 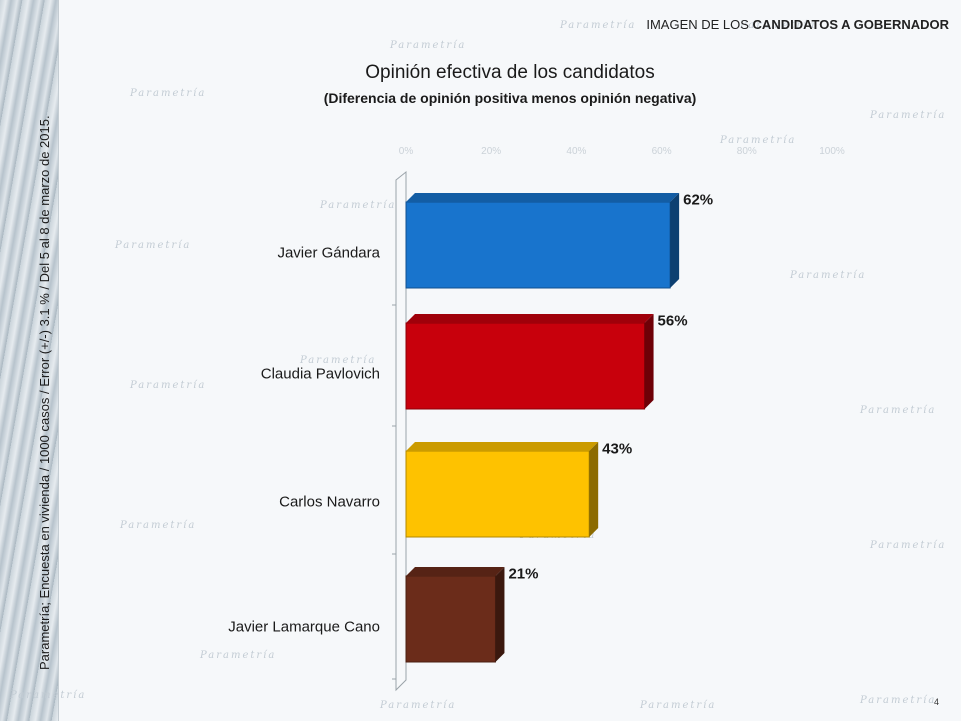 What do you see at coordinates (320, 374) in the screenshot?
I see `category-label: Claudia Pavlovich` at bounding box center [320, 374].